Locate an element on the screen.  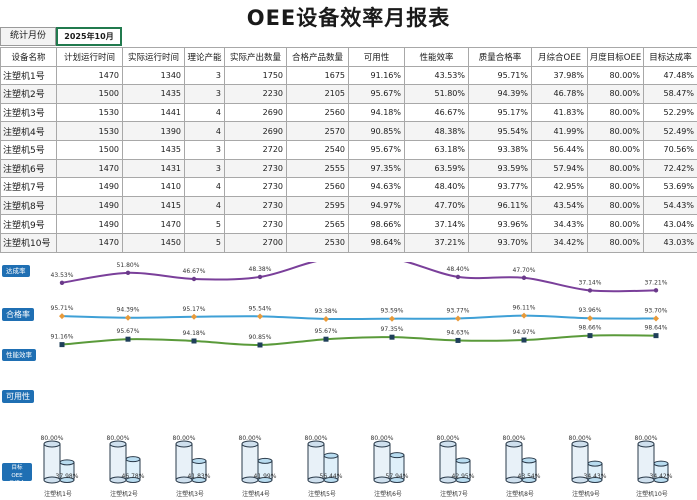
table-cell: 43.53% is located at coordinates (436, 75).